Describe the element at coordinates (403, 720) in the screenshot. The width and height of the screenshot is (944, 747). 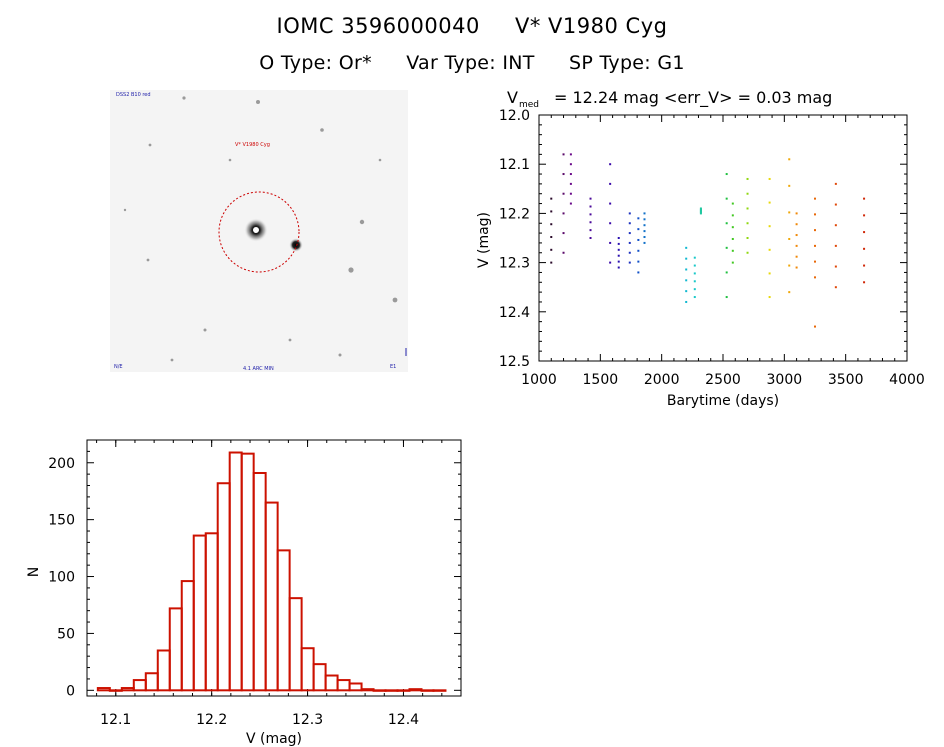
I see `hist-xtick-label: 12.4` at that location.